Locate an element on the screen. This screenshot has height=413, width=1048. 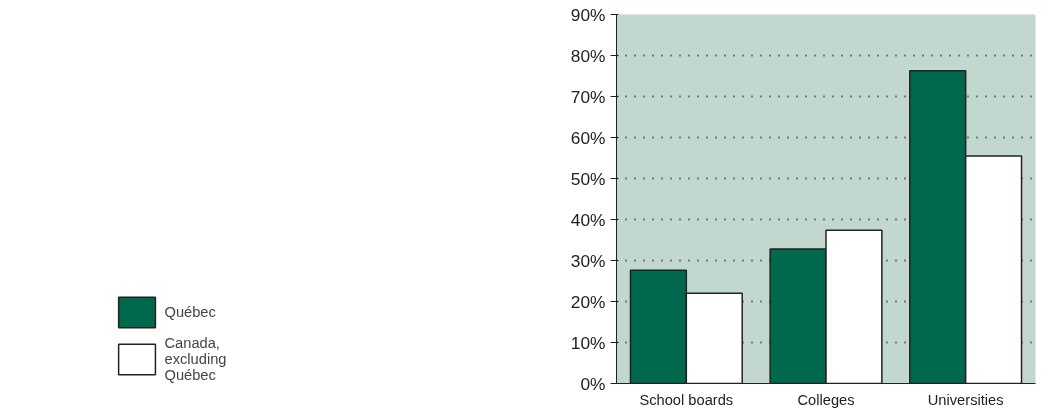
y-tick-label: 10% is located at coordinates (588, 342).